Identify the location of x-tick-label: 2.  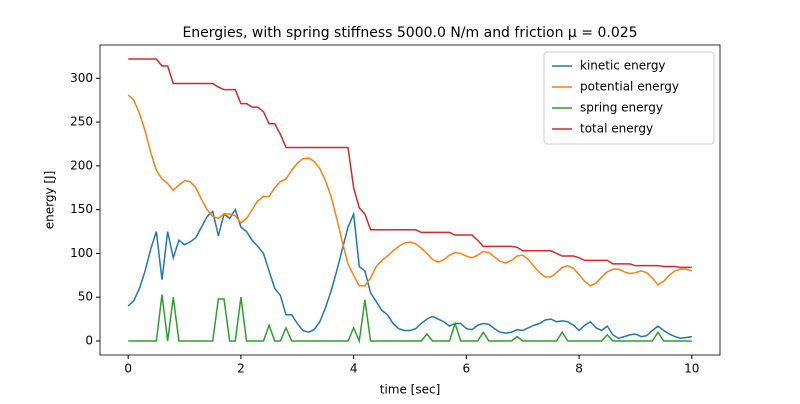
(241, 369).